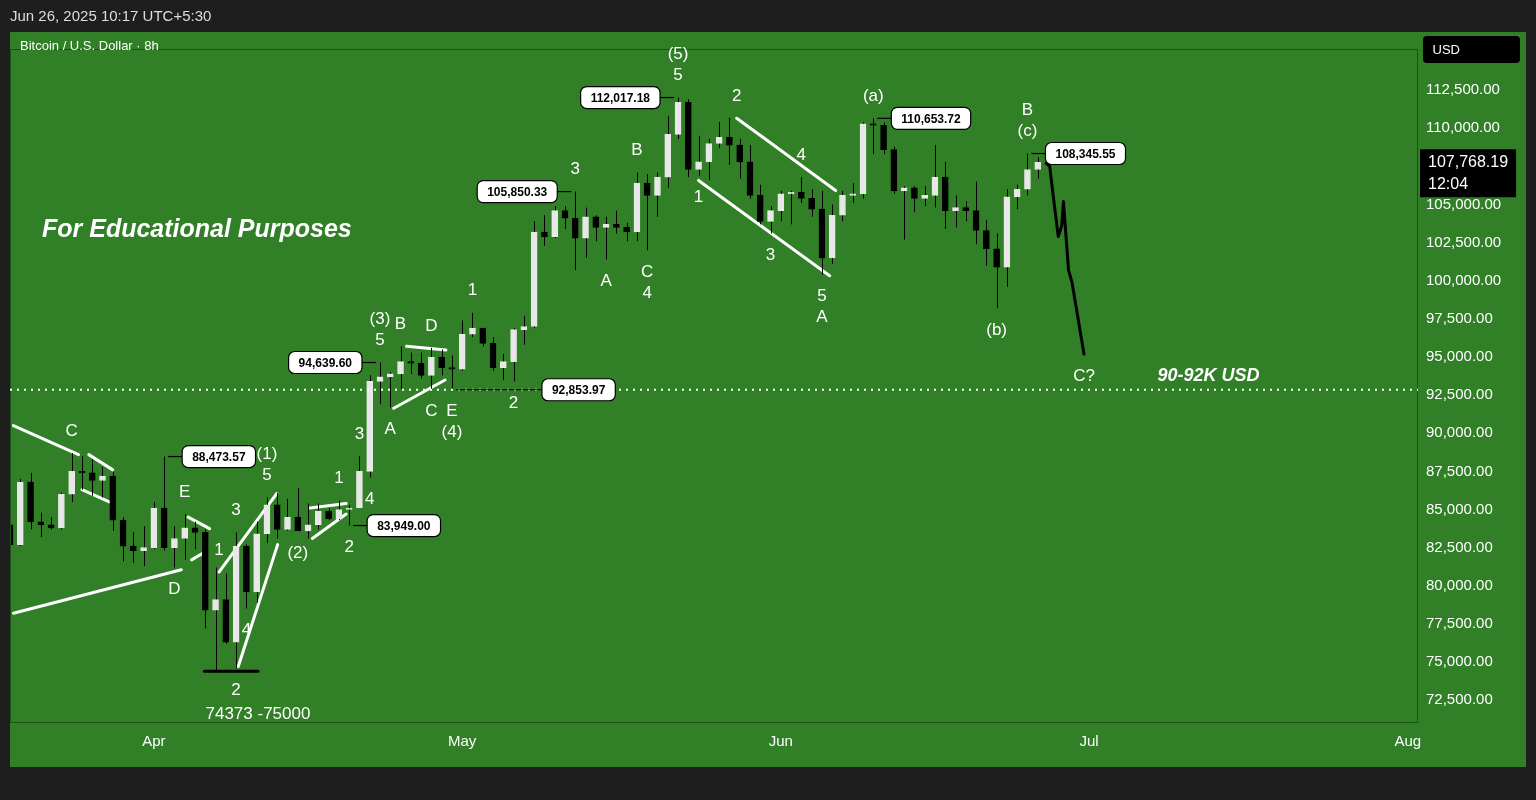 The width and height of the screenshot is (1536, 800). Describe the element at coordinates (298, 552) in the screenshot. I see `annotation: (2)` at that location.